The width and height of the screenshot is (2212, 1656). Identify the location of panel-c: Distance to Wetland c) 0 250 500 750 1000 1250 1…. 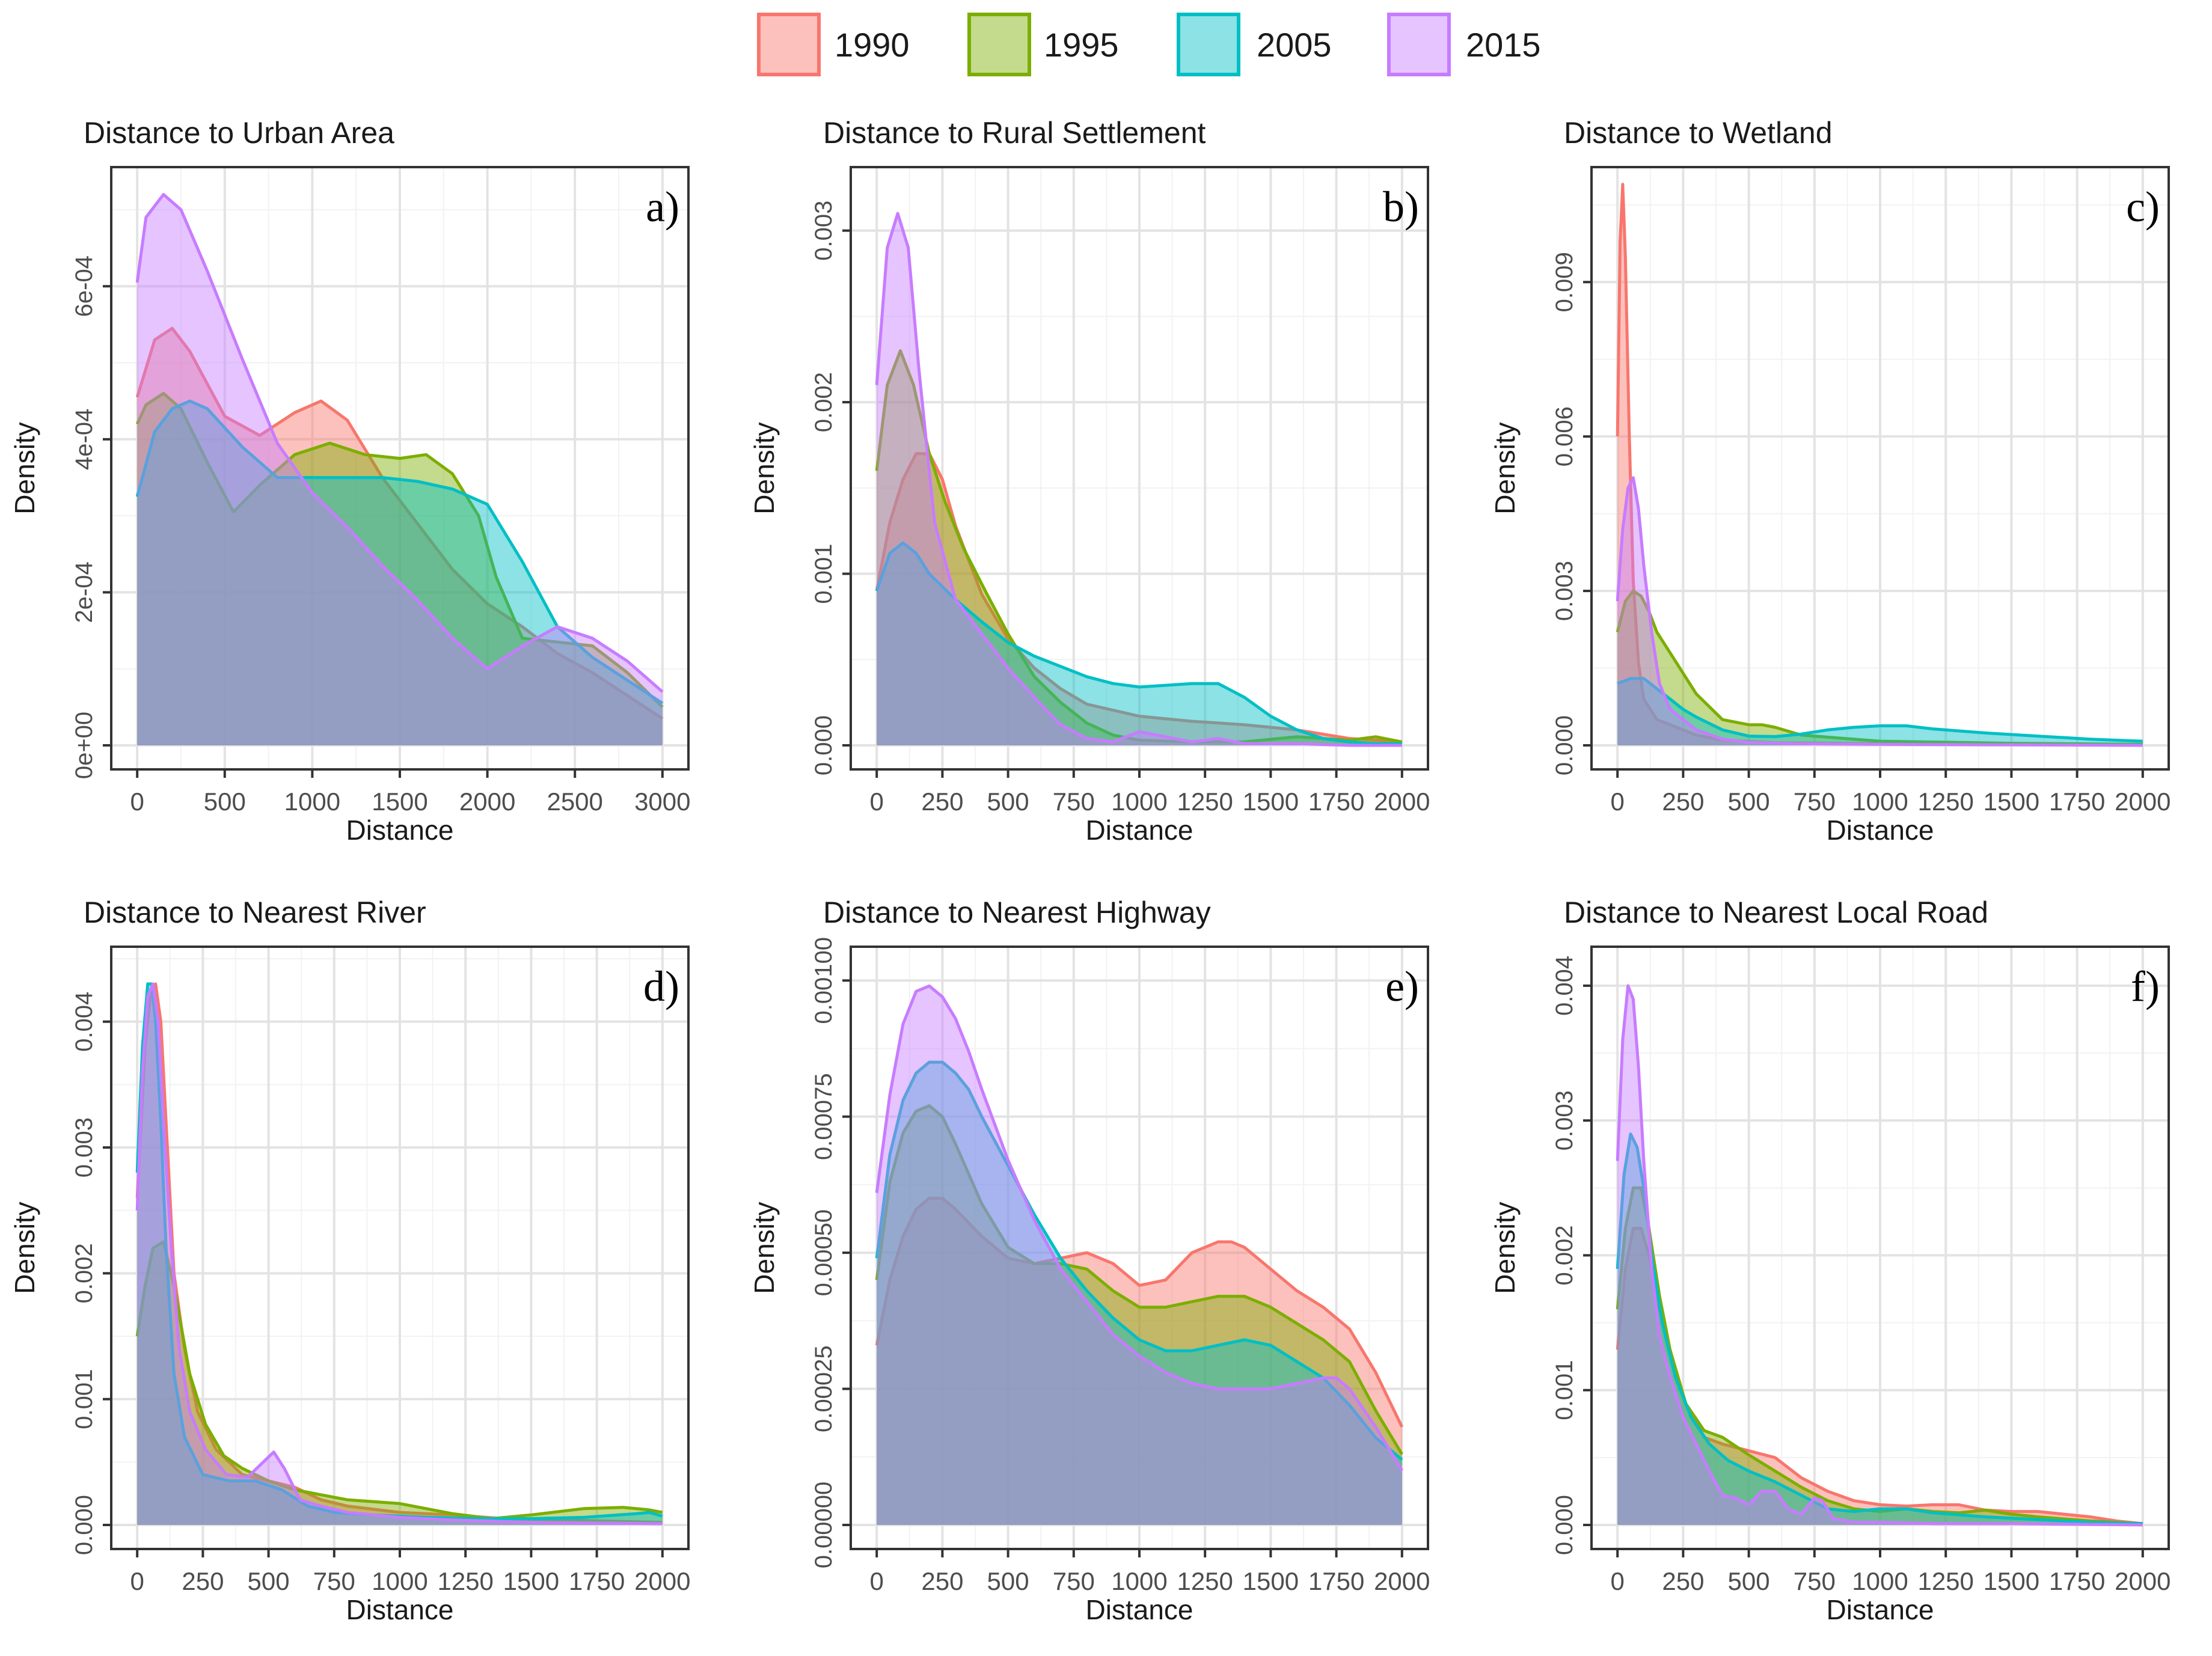
(1830, 481).